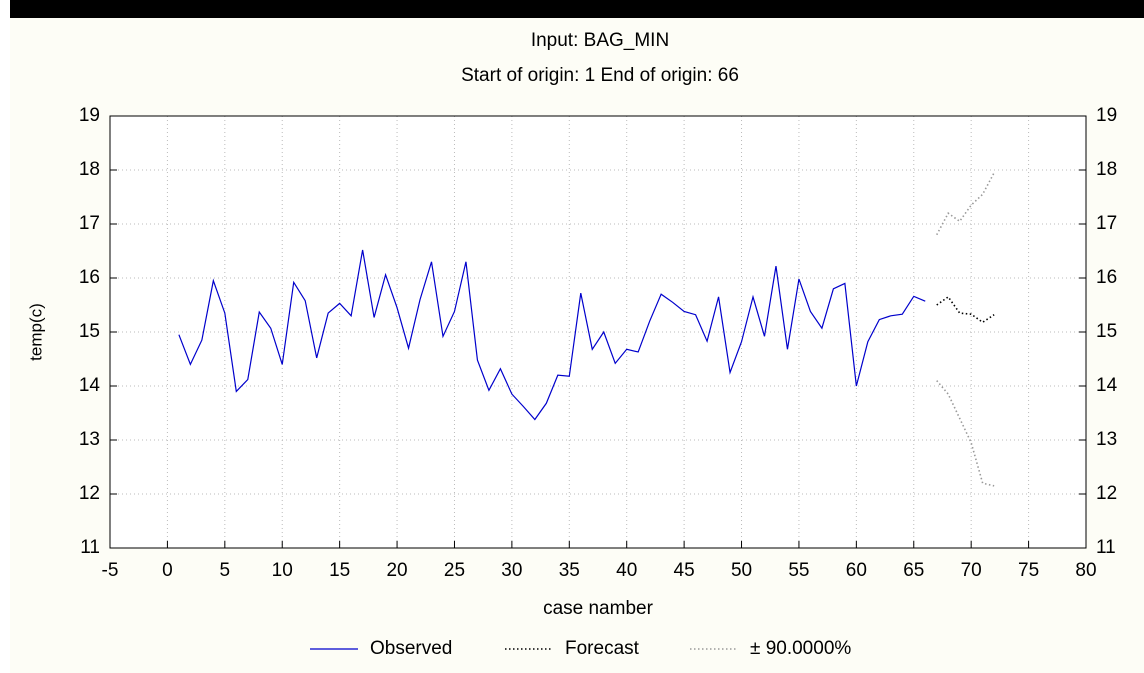 Image resolution: width=1144 pixels, height=673 pixels. What do you see at coordinates (454, 570) in the screenshot?
I see `x-tick-label: 25` at bounding box center [454, 570].